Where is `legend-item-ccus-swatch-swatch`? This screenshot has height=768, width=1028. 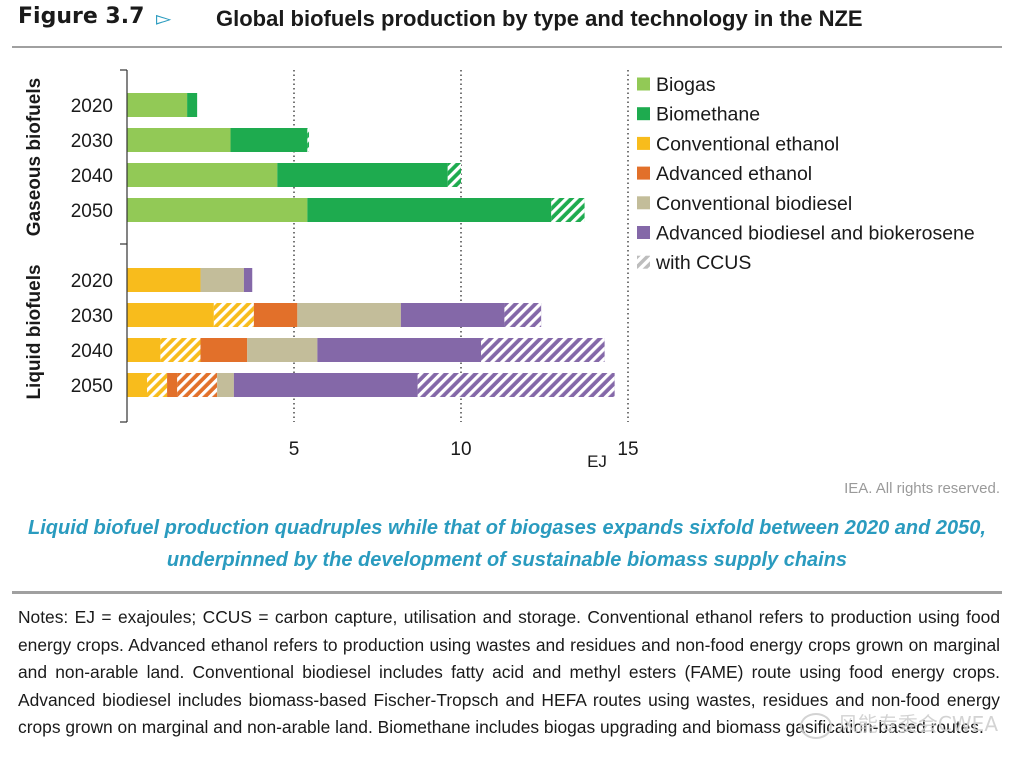
legend-item-ccus-swatch-swatch is located at coordinates (643, 262).